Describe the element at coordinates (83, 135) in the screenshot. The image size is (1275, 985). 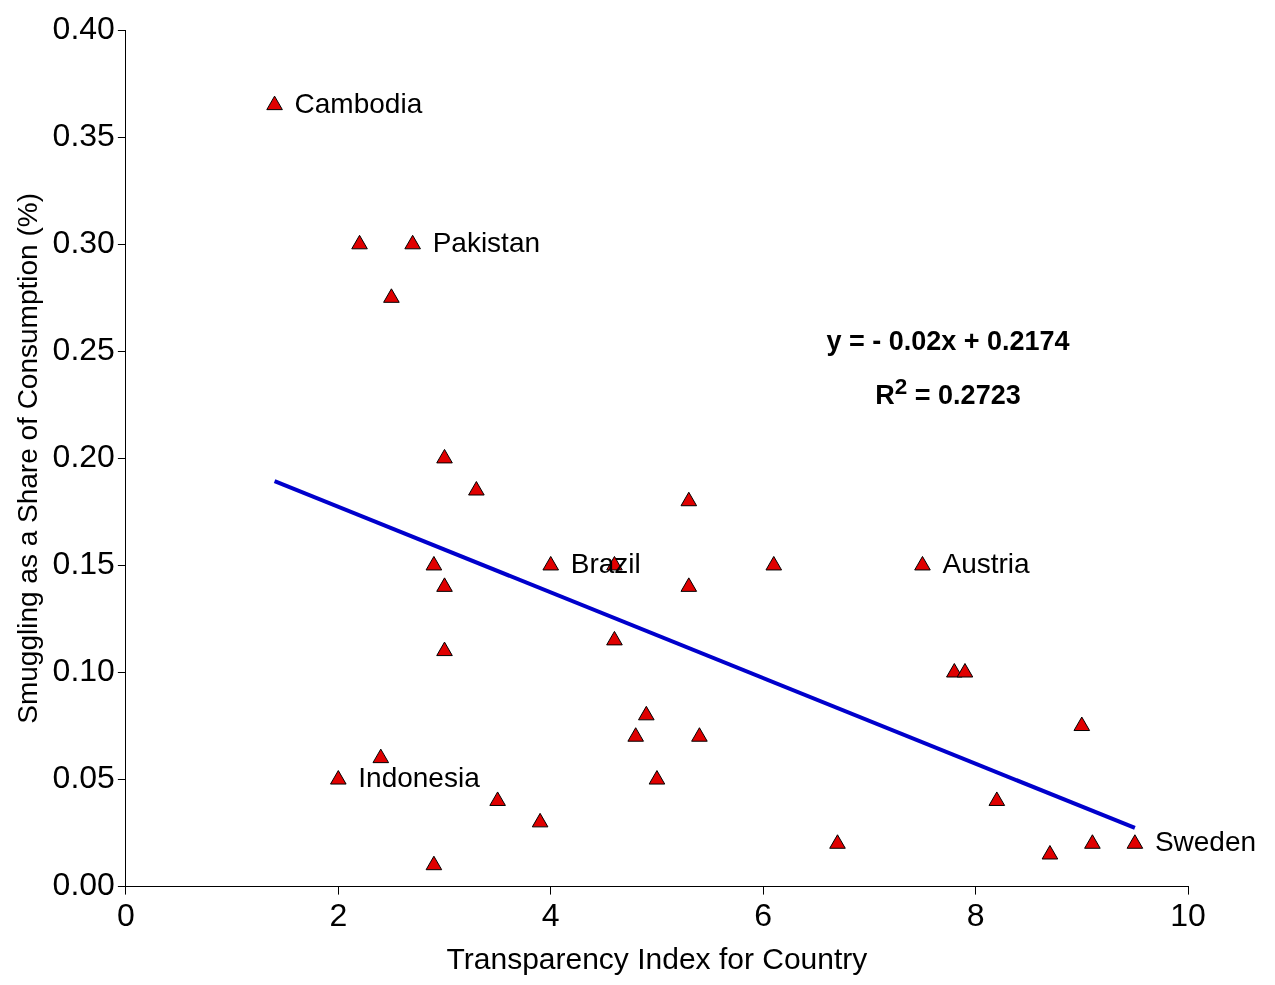
I see `y-tick-label: 0.35` at that location.